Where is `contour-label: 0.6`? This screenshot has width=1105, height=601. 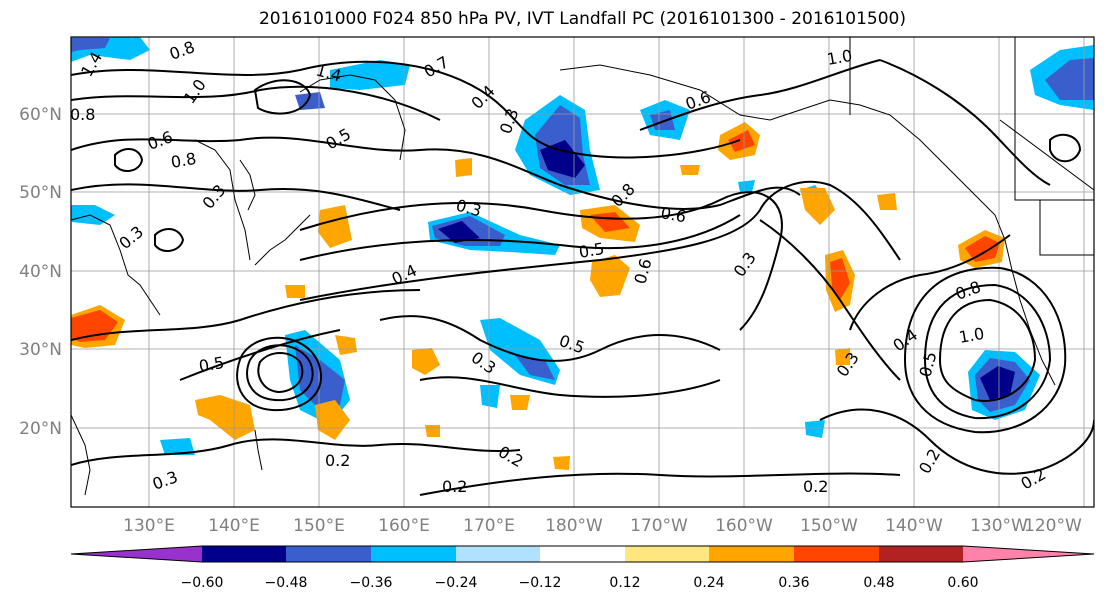 contour-label: 0.6 is located at coordinates (673, 214).